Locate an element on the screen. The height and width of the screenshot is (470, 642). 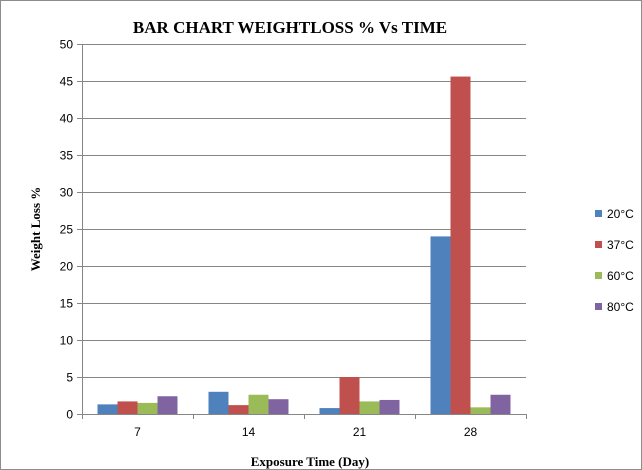
y-tick-label: 45 is located at coordinates (67, 82).